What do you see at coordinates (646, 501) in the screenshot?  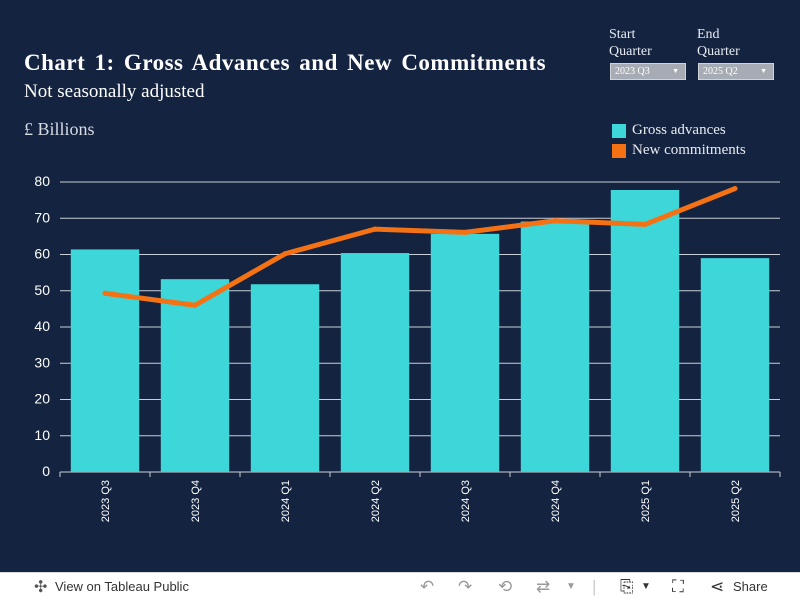 I see `x-tick-label: 2025 Q1` at bounding box center [646, 501].